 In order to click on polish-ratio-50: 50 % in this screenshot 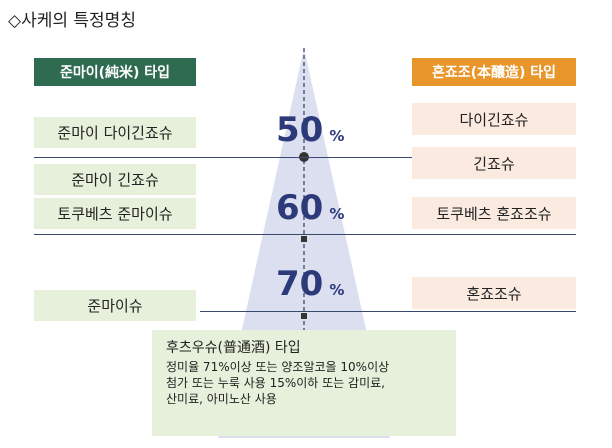, I will do `click(310, 130)`.